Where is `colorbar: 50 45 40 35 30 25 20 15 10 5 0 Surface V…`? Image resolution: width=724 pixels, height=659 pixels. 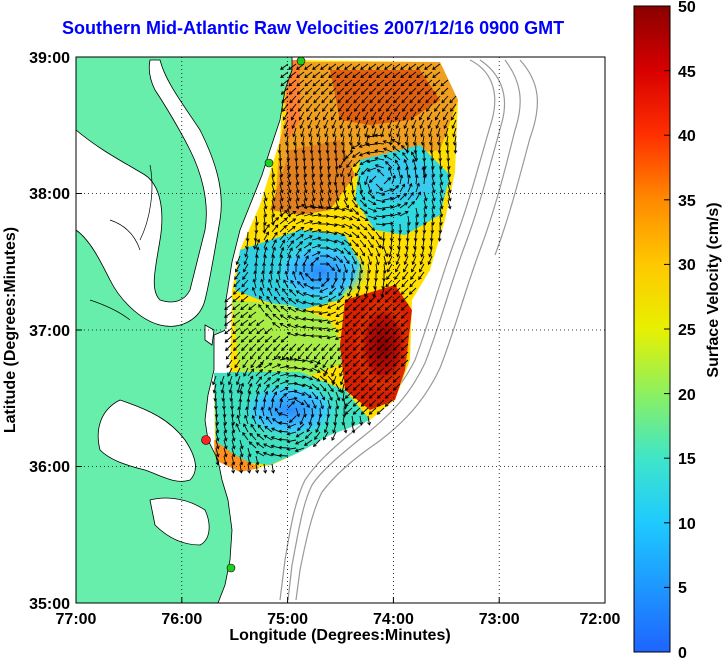 colorbar: 50 45 40 35 30 25 20 15 10 5 0 Surface V… is located at coordinates (677, 329).